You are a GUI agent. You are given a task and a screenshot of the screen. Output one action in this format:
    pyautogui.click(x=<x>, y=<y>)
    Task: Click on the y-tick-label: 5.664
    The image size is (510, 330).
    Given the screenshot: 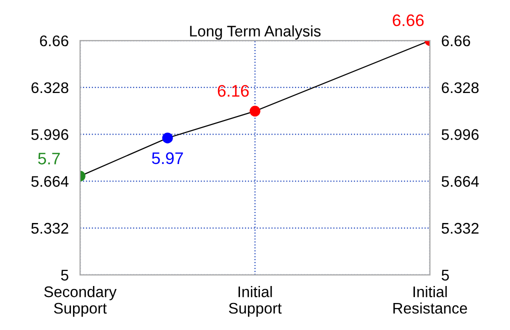 What is the action you would take?
    pyautogui.click(x=50, y=181)
    